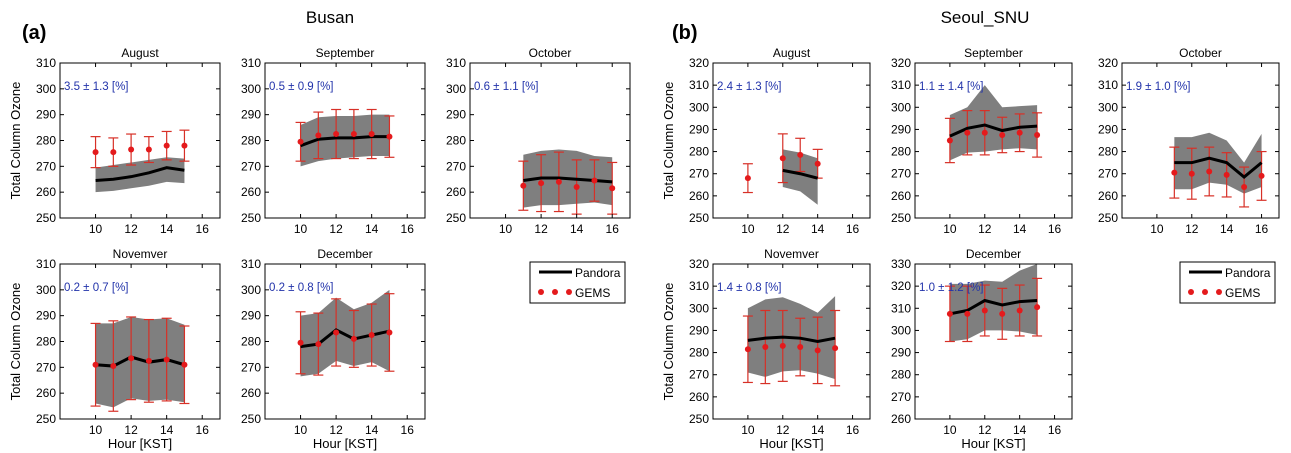  I want to click on bias-annotation: 1.9 ± 1.0 [%], so click(1158, 87).